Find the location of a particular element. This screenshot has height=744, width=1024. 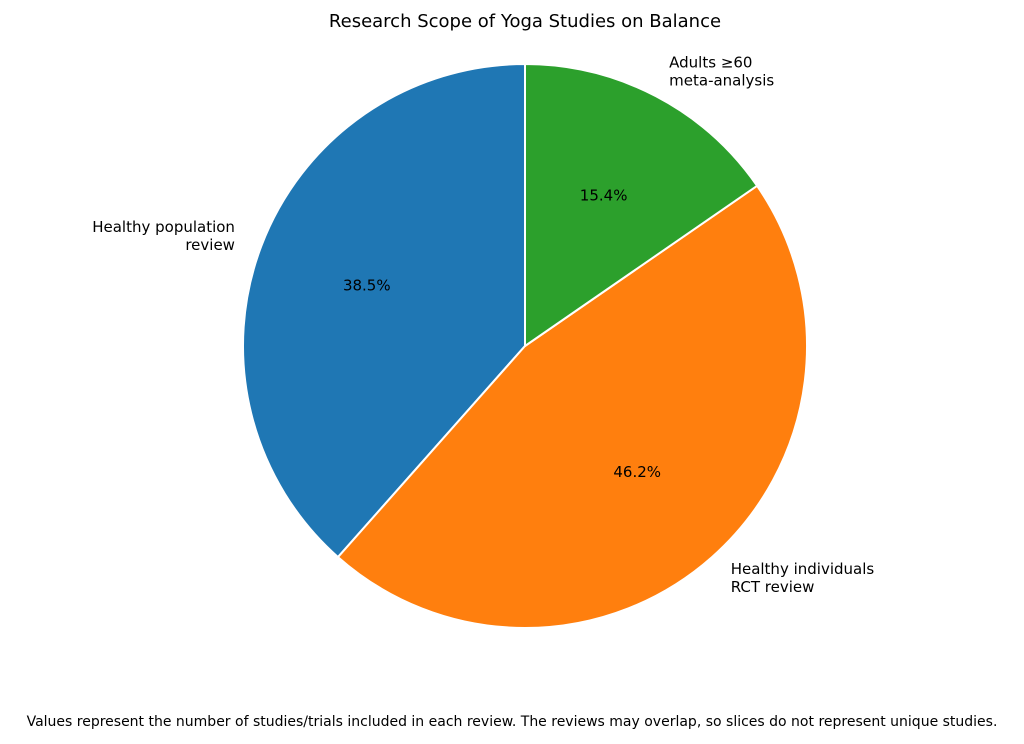

slice-label-healthy-population-review: Healthy population review is located at coordinates (163, 236).